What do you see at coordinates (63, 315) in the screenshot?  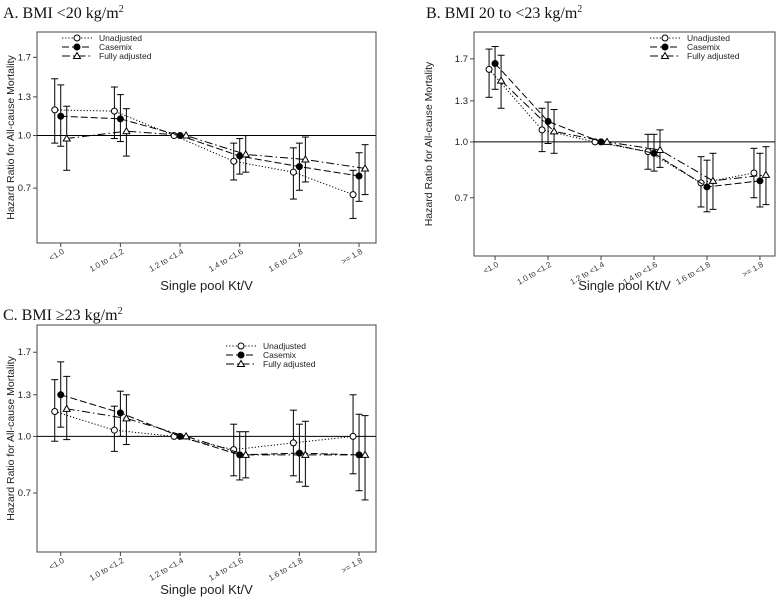 I see `panel-title: C. BMI ≥23 kg/m2` at bounding box center [63, 315].